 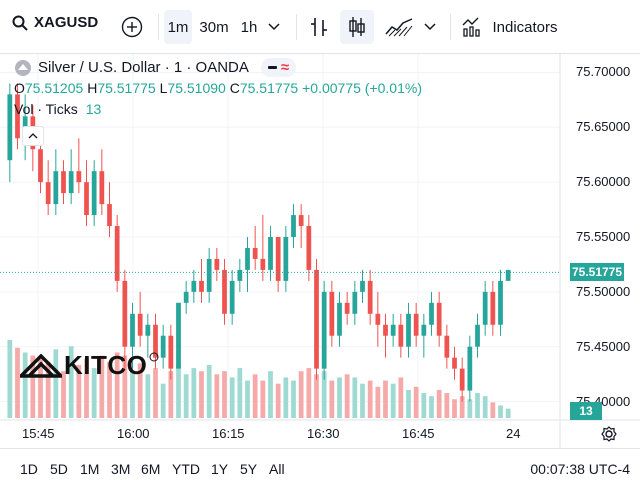 What do you see at coordinates (249, 469) in the screenshot?
I see `range-button-5y: 5Y` at bounding box center [249, 469].